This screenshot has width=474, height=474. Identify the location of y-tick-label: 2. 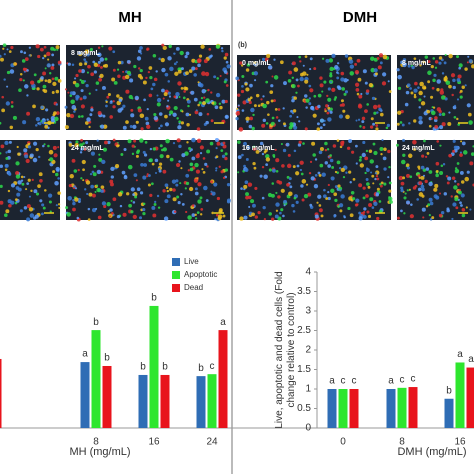
(308, 350).